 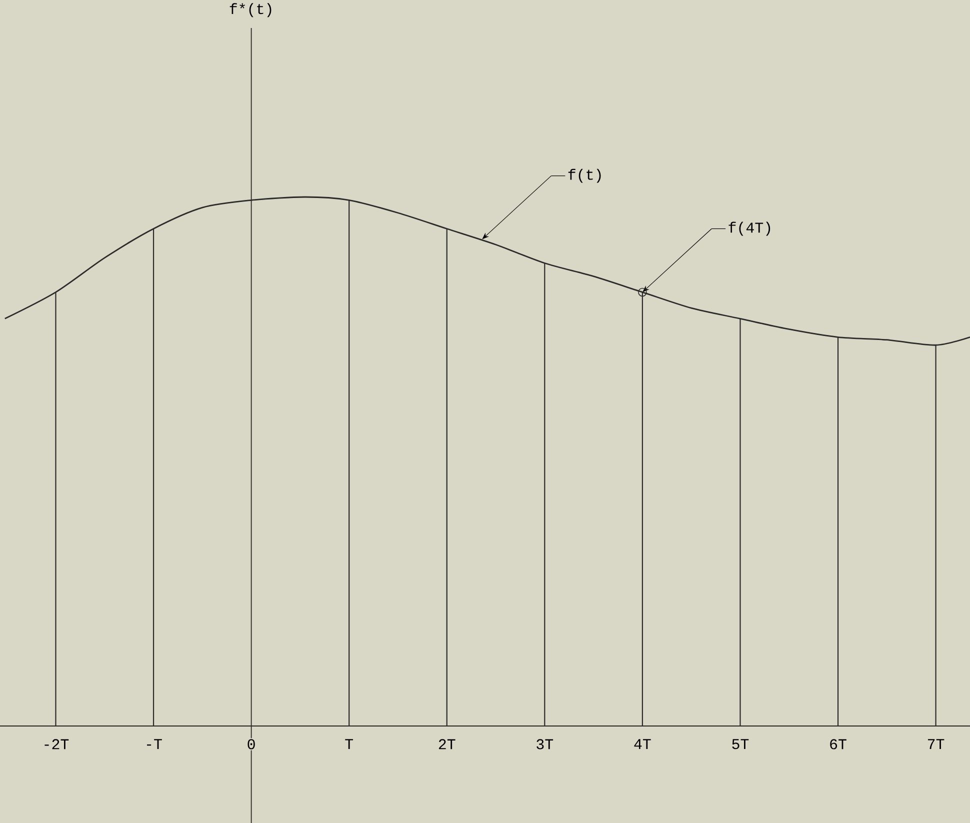 I want to click on x-tick-label: 2T, so click(x=447, y=744).